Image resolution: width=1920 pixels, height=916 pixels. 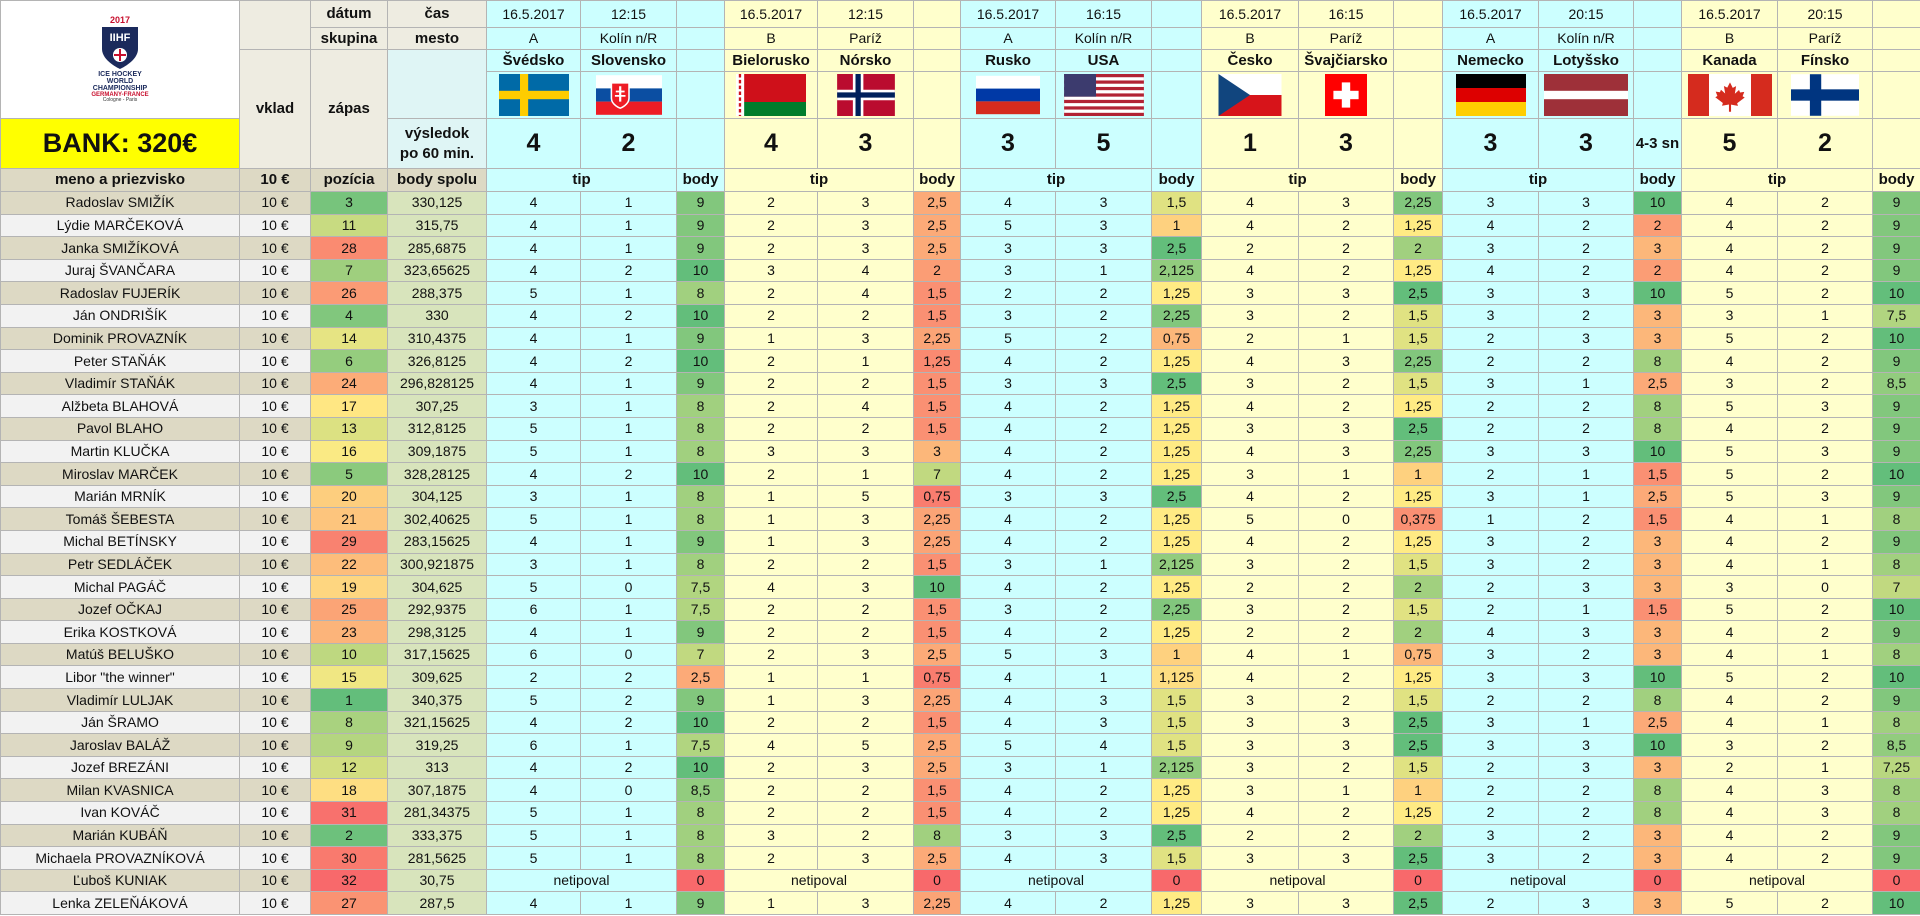 I want to click on player-name: Erika KOSTKOVÁ, so click(x=120, y=632).